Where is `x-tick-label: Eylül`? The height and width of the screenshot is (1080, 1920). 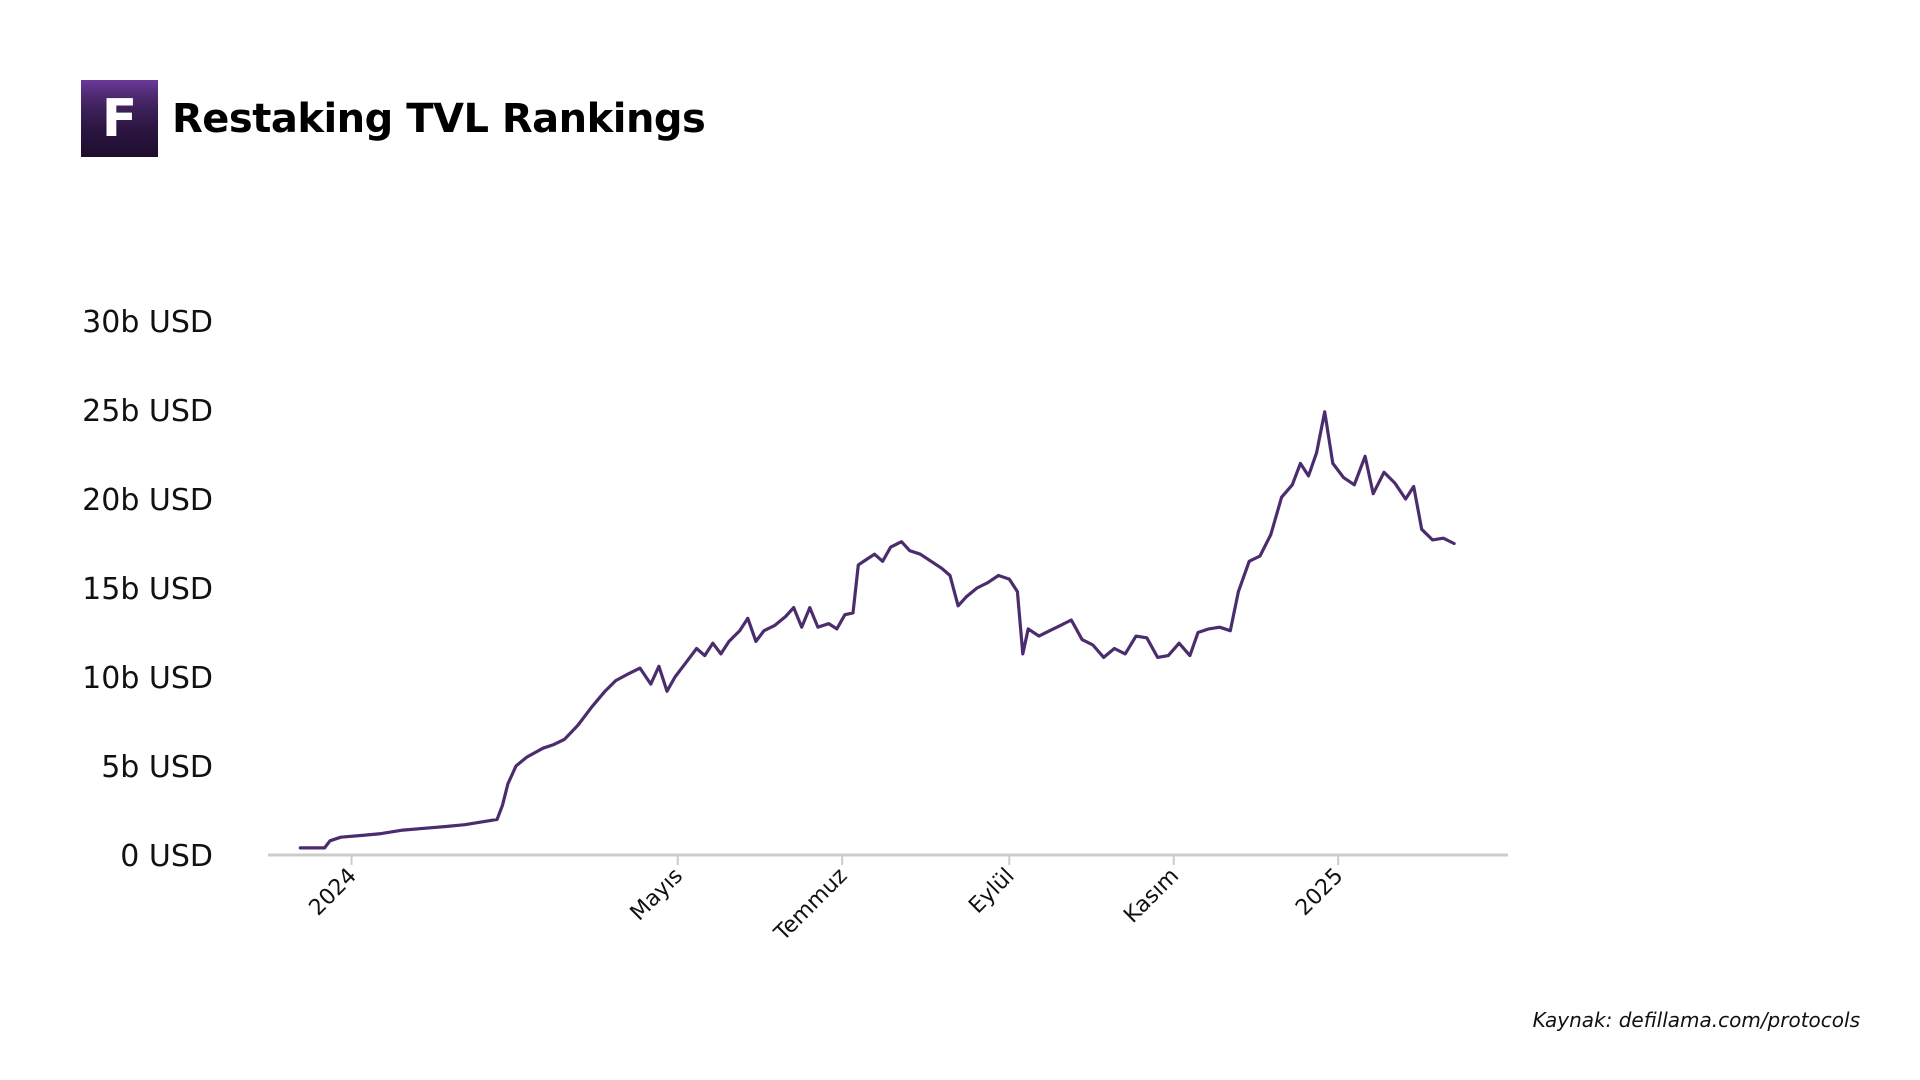 x-tick-label: Eylül is located at coordinates (991, 891).